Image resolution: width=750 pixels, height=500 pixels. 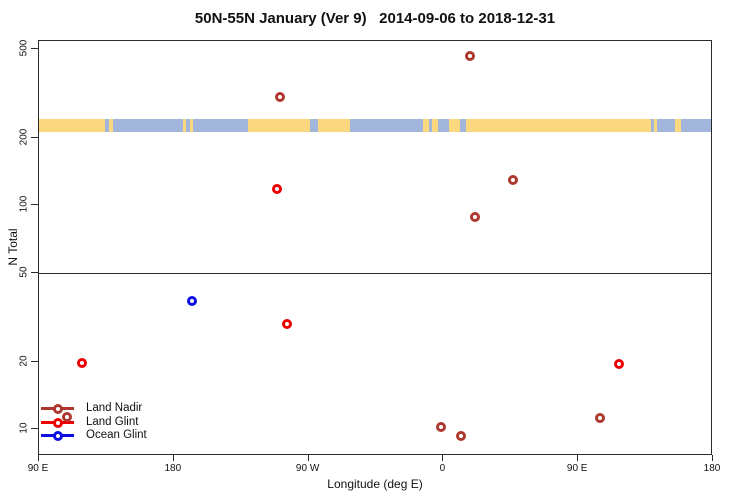 I want to click on legend-label: Ocean Glint, so click(x=116, y=435).